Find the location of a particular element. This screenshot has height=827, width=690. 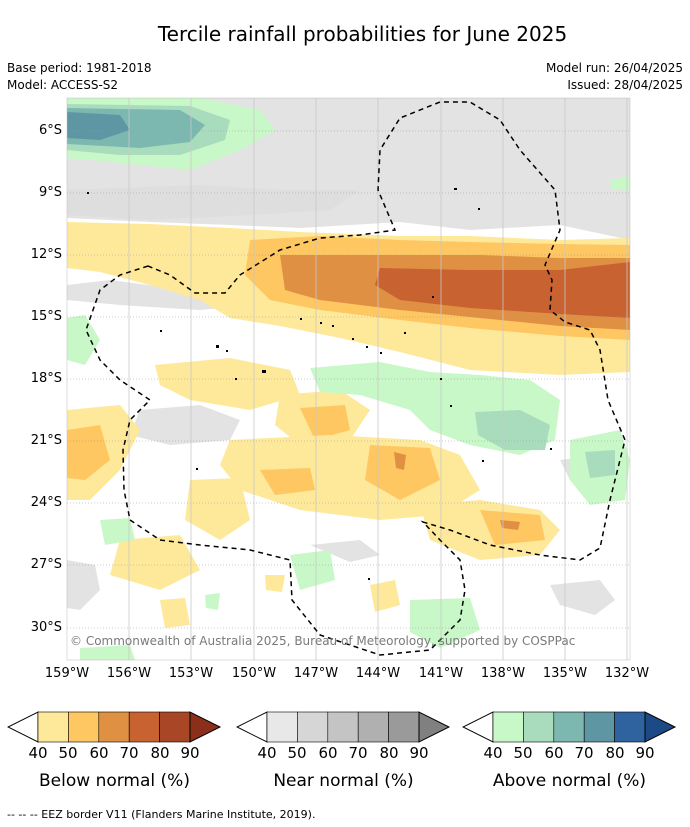

lat-label-30s: 30°S is located at coordinates (46, 627).